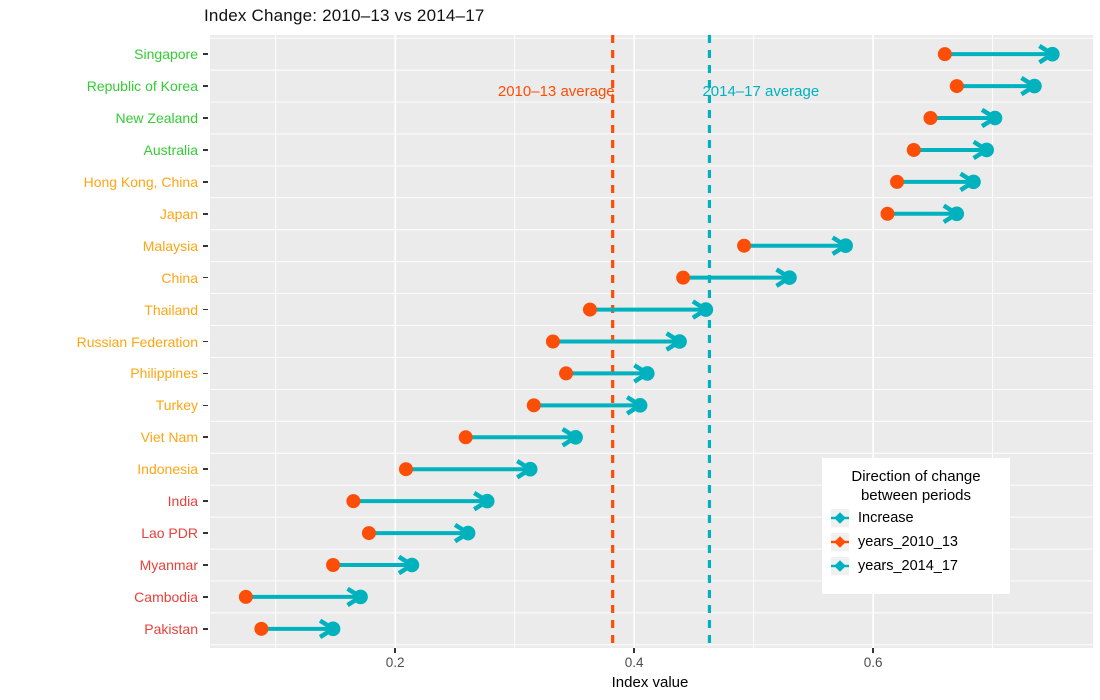 Image resolution: width=1100 pixels, height=700 pixels. What do you see at coordinates (170, 245) in the screenshot?
I see `y-axis-label: Malaysia` at bounding box center [170, 245].